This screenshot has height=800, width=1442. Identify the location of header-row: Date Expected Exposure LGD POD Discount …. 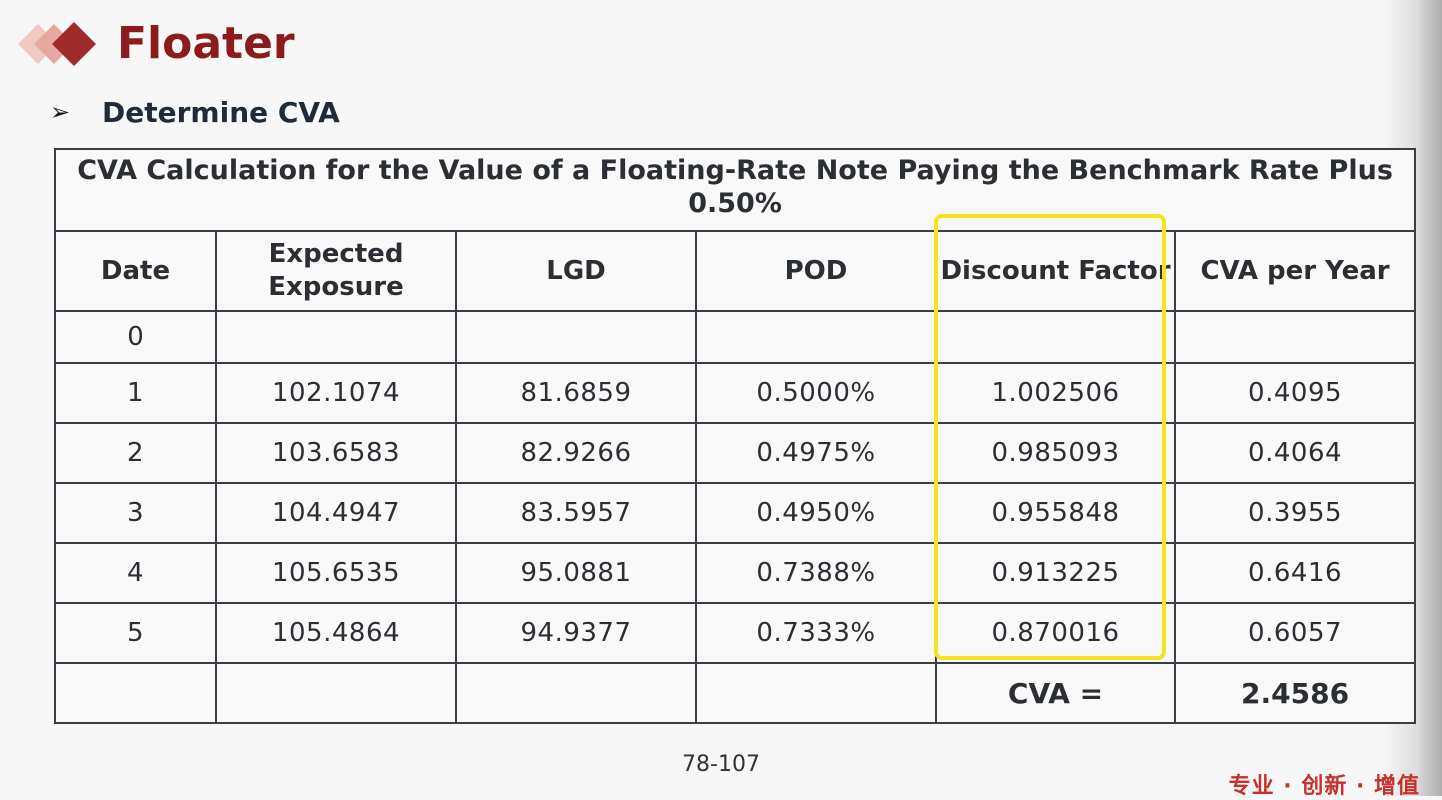
(735, 271).